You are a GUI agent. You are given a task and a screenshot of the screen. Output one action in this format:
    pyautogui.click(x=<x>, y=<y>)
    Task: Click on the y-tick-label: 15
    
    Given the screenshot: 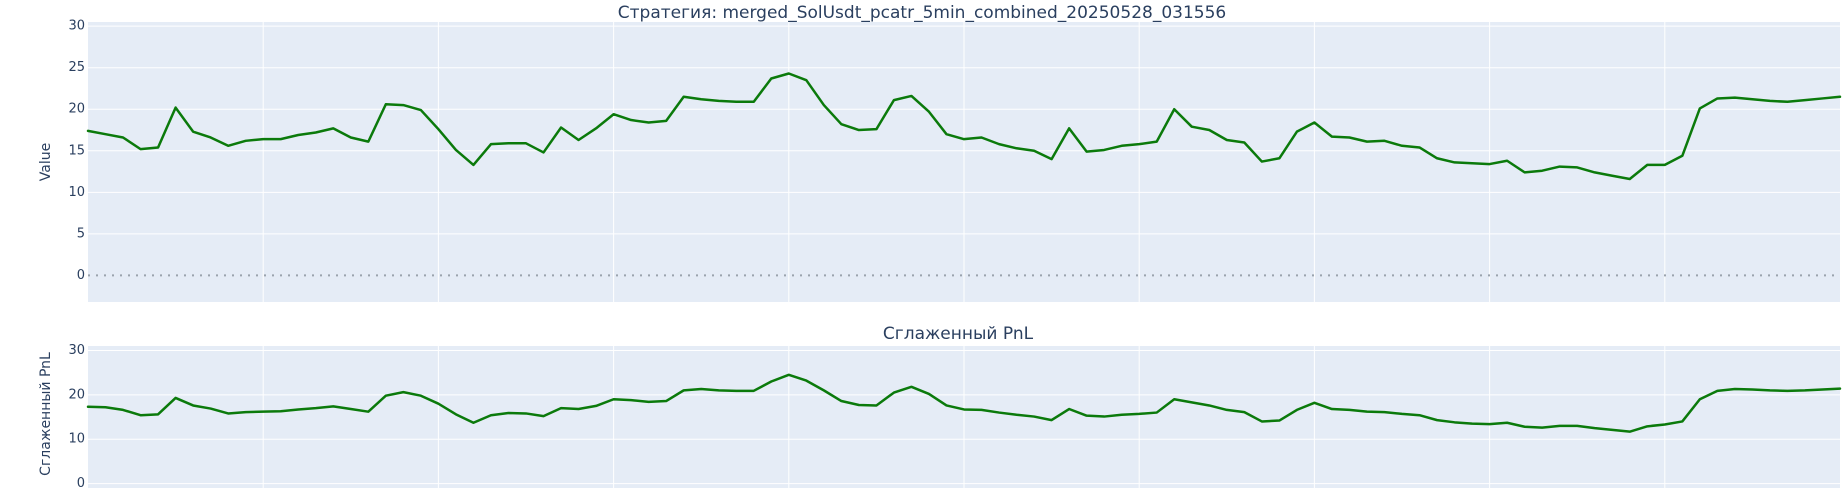 What is the action you would take?
    pyautogui.click(x=76, y=150)
    